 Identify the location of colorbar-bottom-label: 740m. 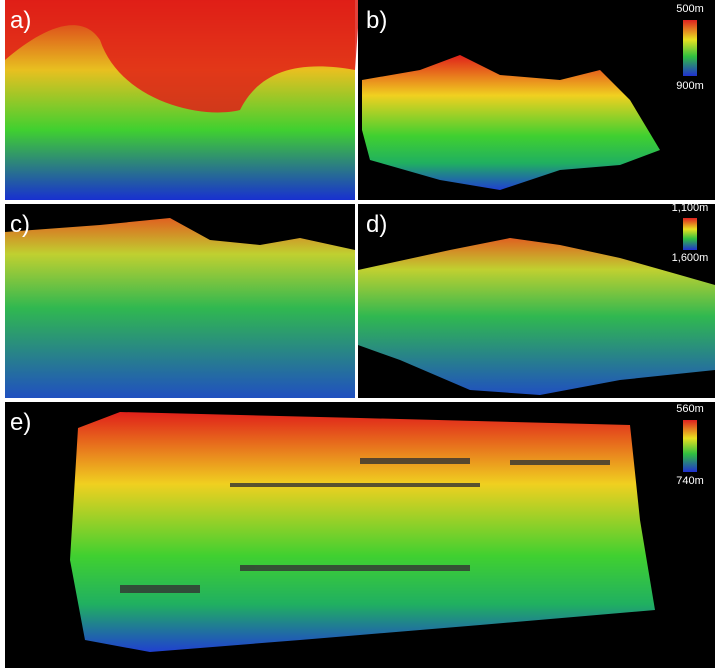
(690, 481).